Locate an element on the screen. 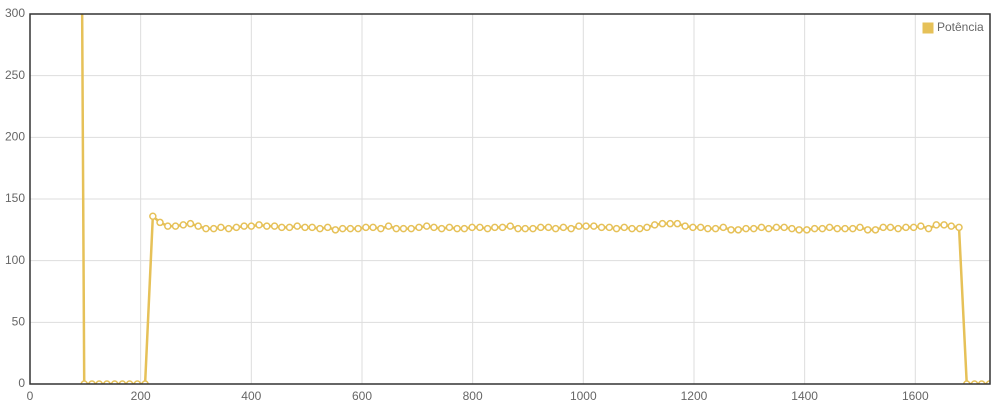 The image size is (1006, 413). y-tick-label: 300 is located at coordinates (15, 13).